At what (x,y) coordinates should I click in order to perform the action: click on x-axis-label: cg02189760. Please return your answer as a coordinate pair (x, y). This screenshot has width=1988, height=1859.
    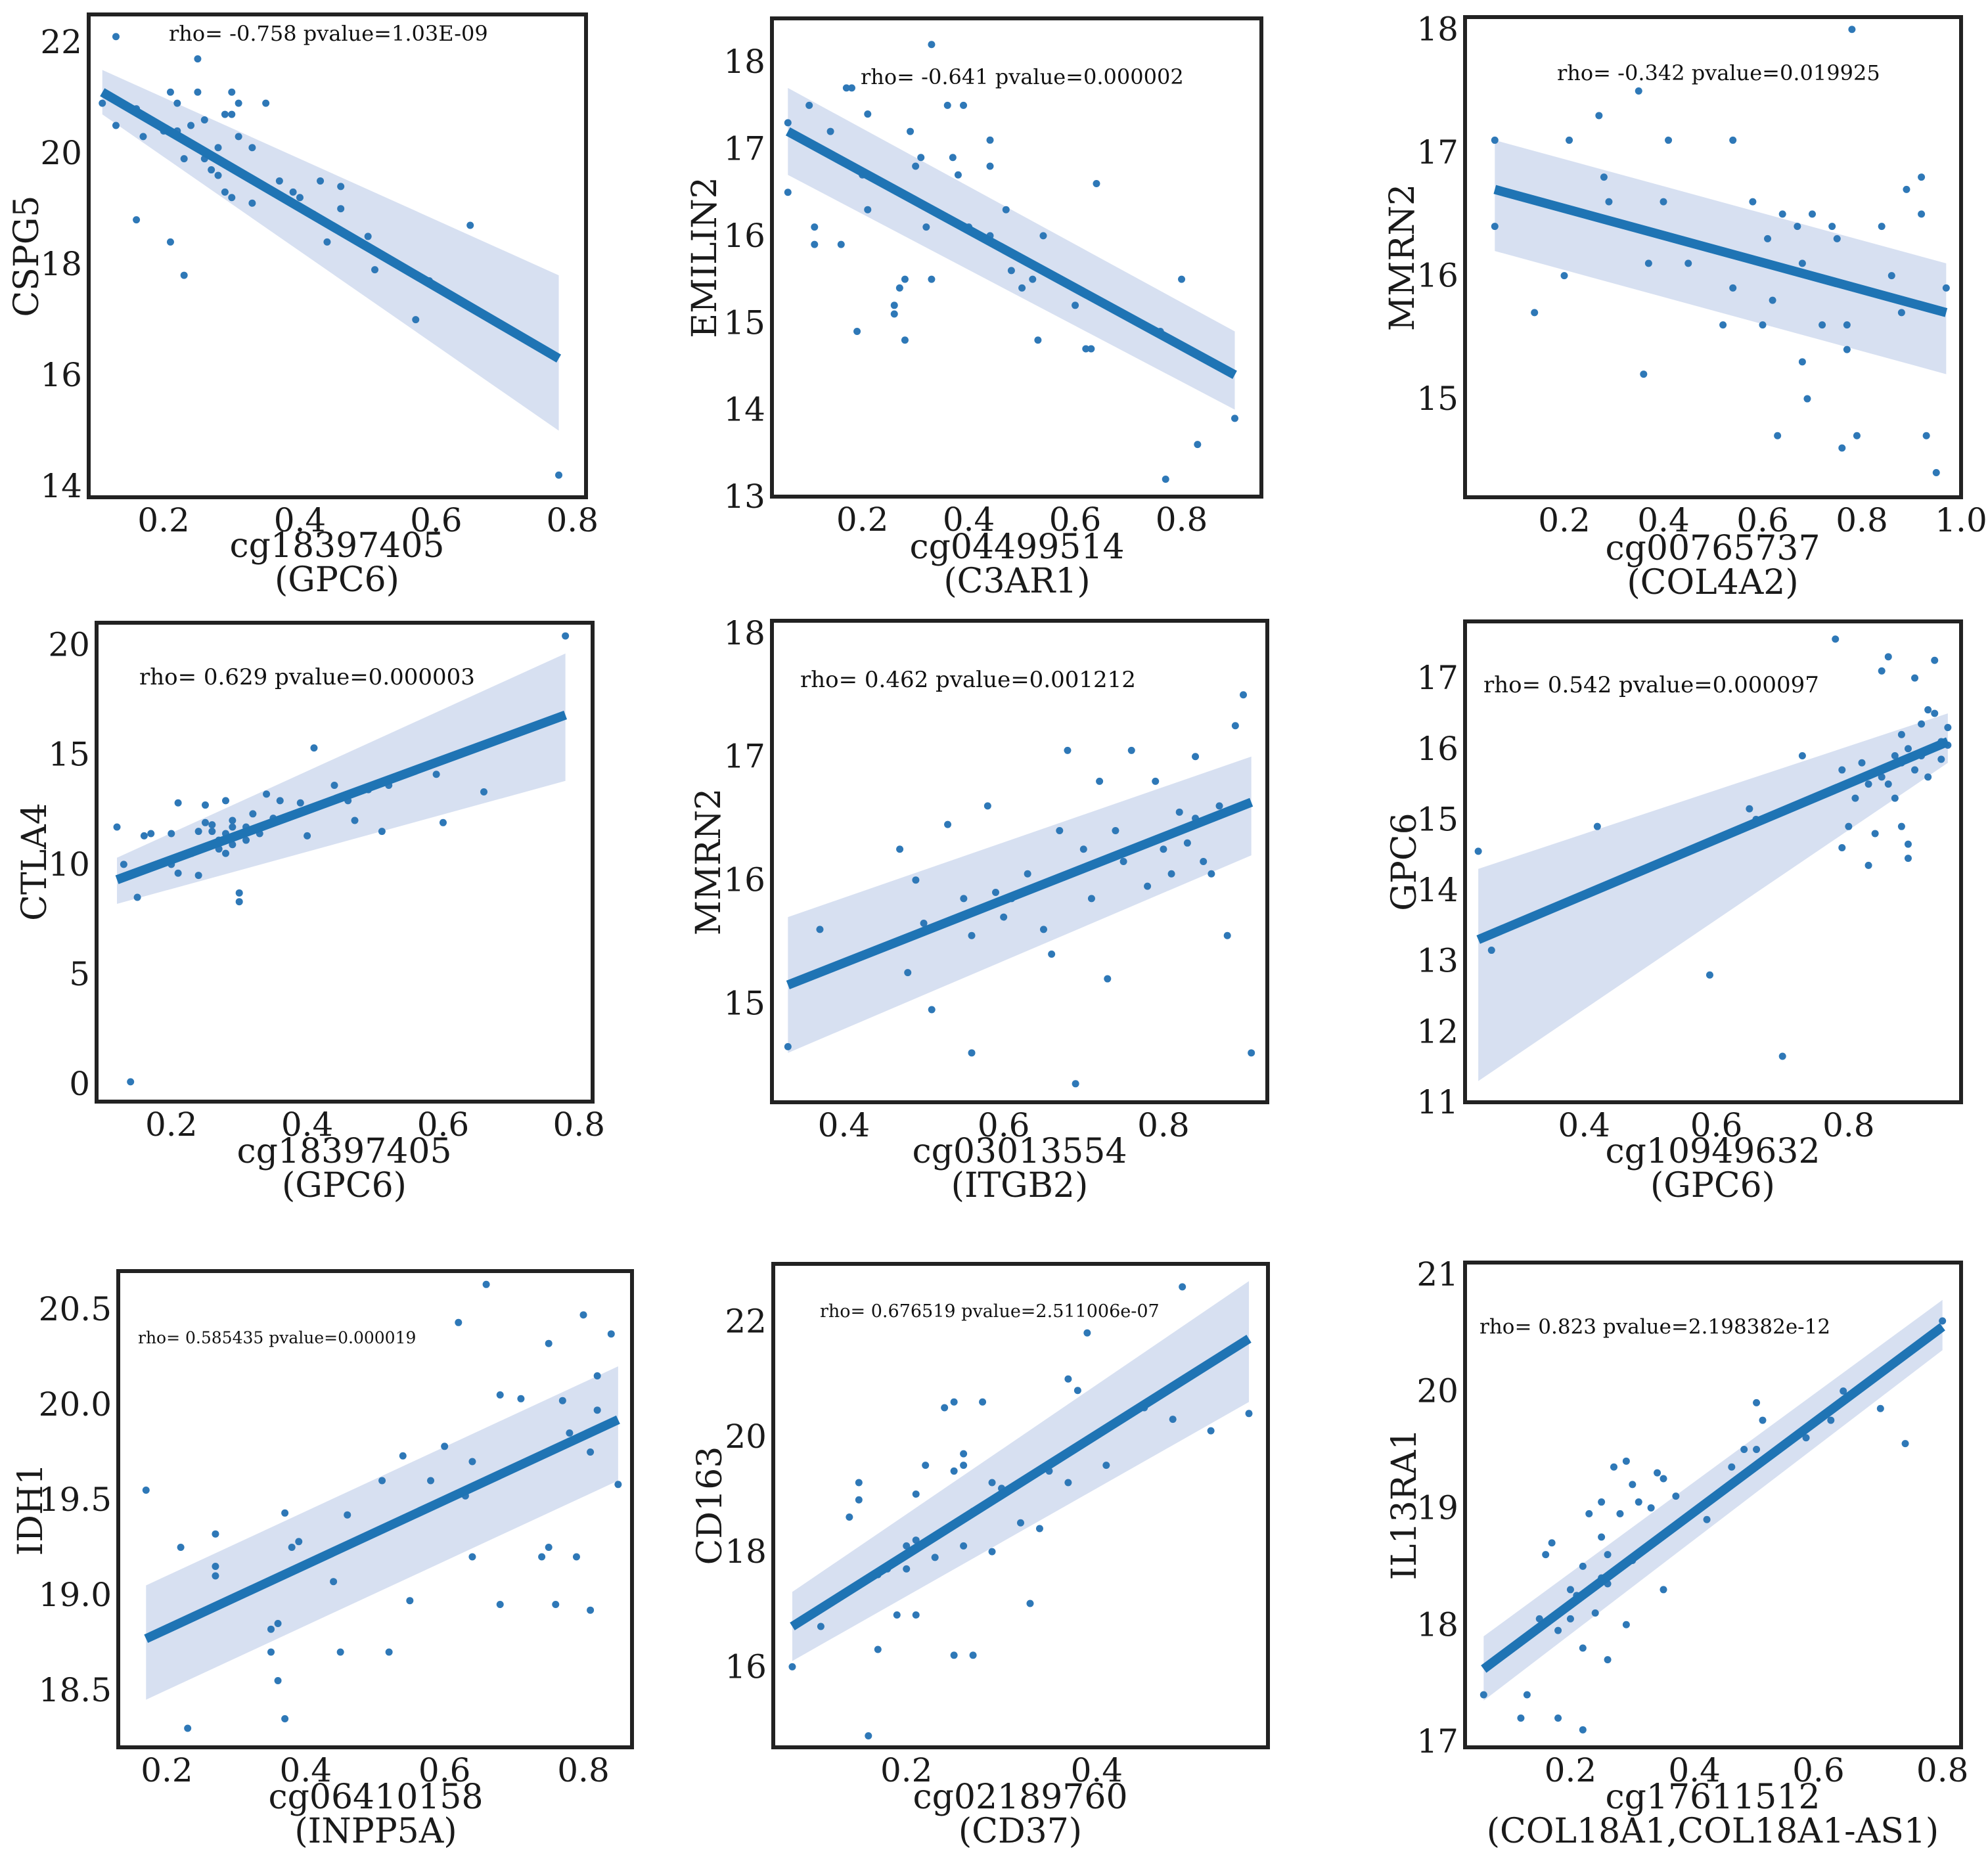
    Looking at the image, I should click on (1020, 1798).